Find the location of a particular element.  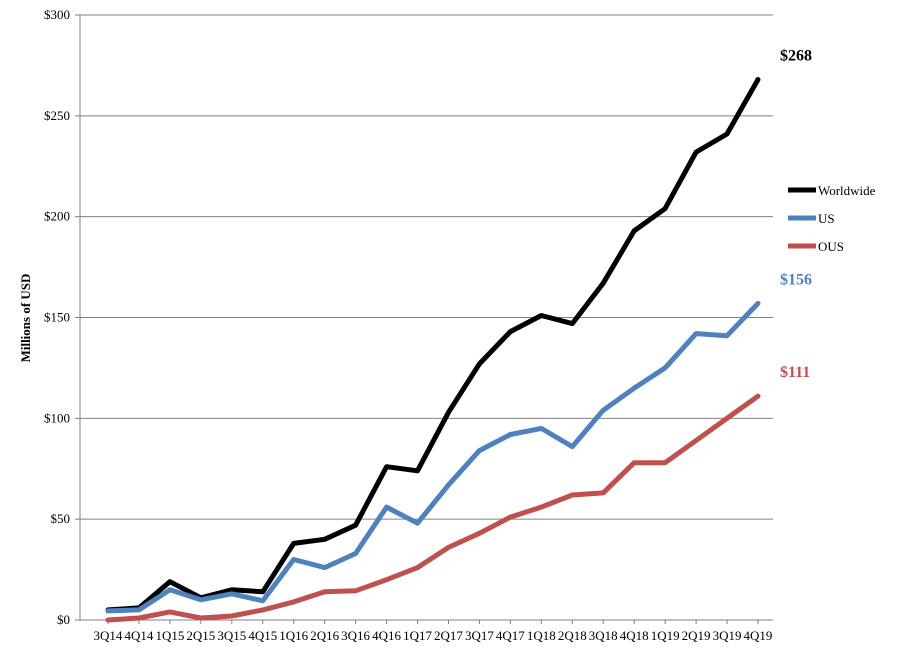

x-tick-label: 3Q16 is located at coordinates (355, 635).